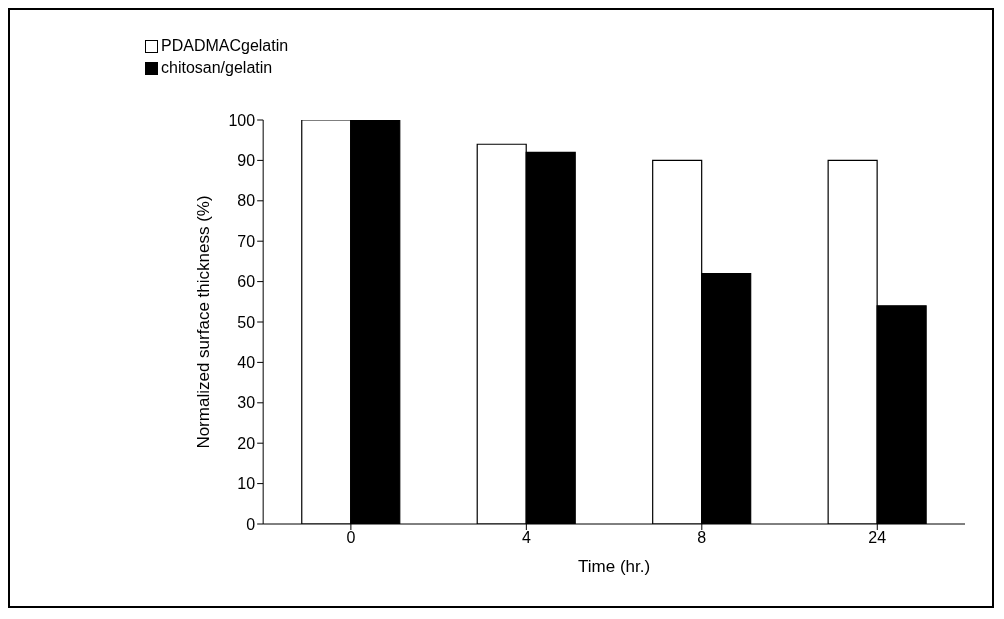 The height and width of the screenshot is (619, 1004). I want to click on y-tick-label: 40, so click(246, 363).